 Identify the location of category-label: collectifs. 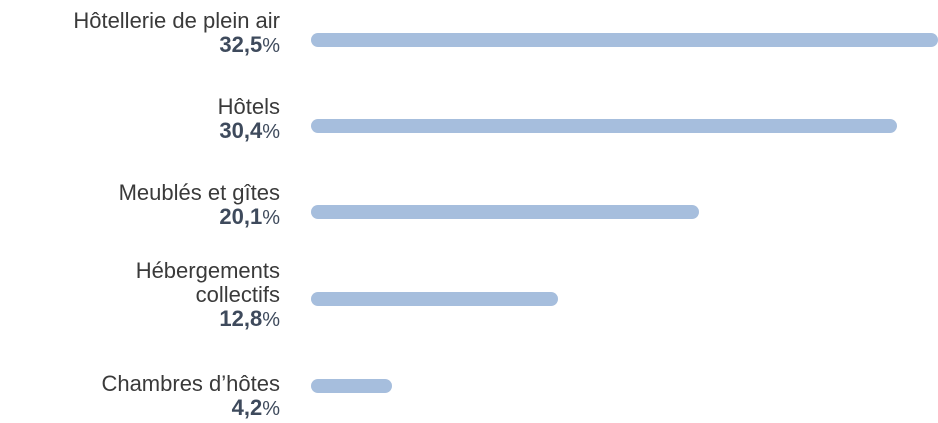
(237, 294).